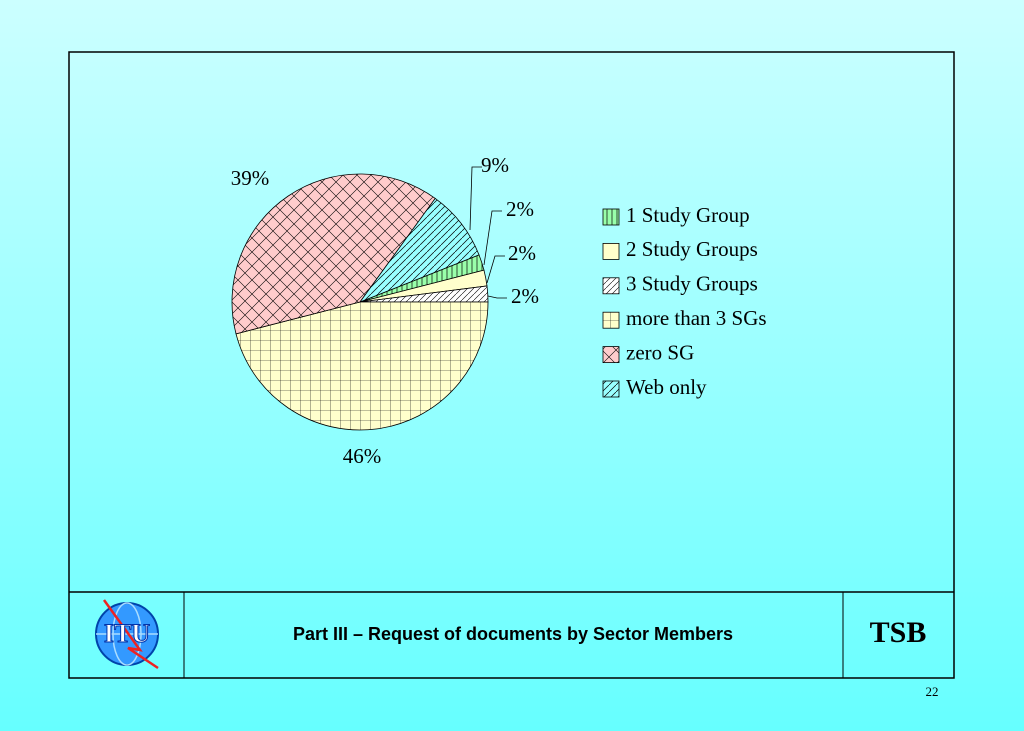  Describe the element at coordinates (250, 178) in the screenshot. I see `data-label: 39%` at that location.